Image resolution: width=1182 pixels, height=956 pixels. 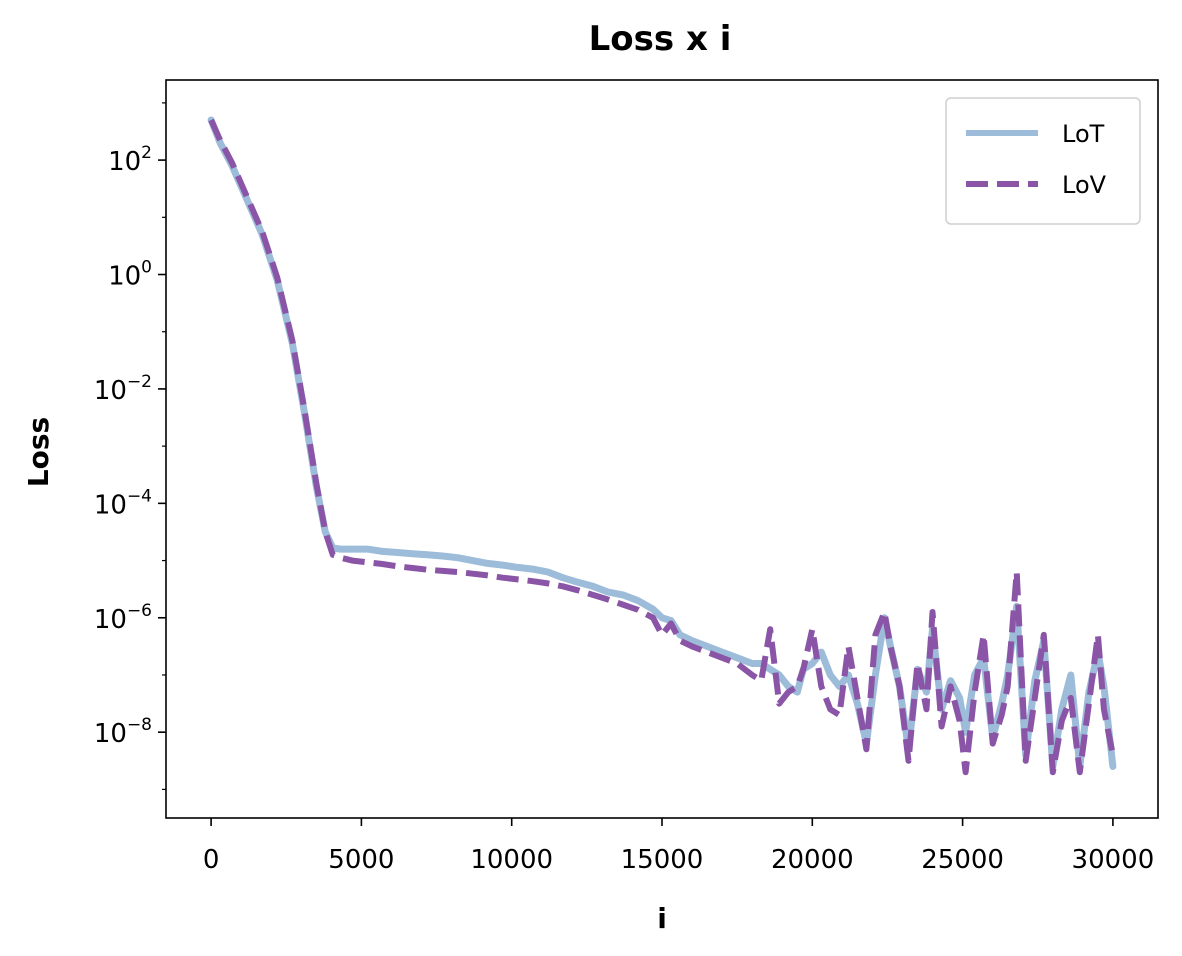 I want to click on x-axis-label: i, so click(x=662, y=918).